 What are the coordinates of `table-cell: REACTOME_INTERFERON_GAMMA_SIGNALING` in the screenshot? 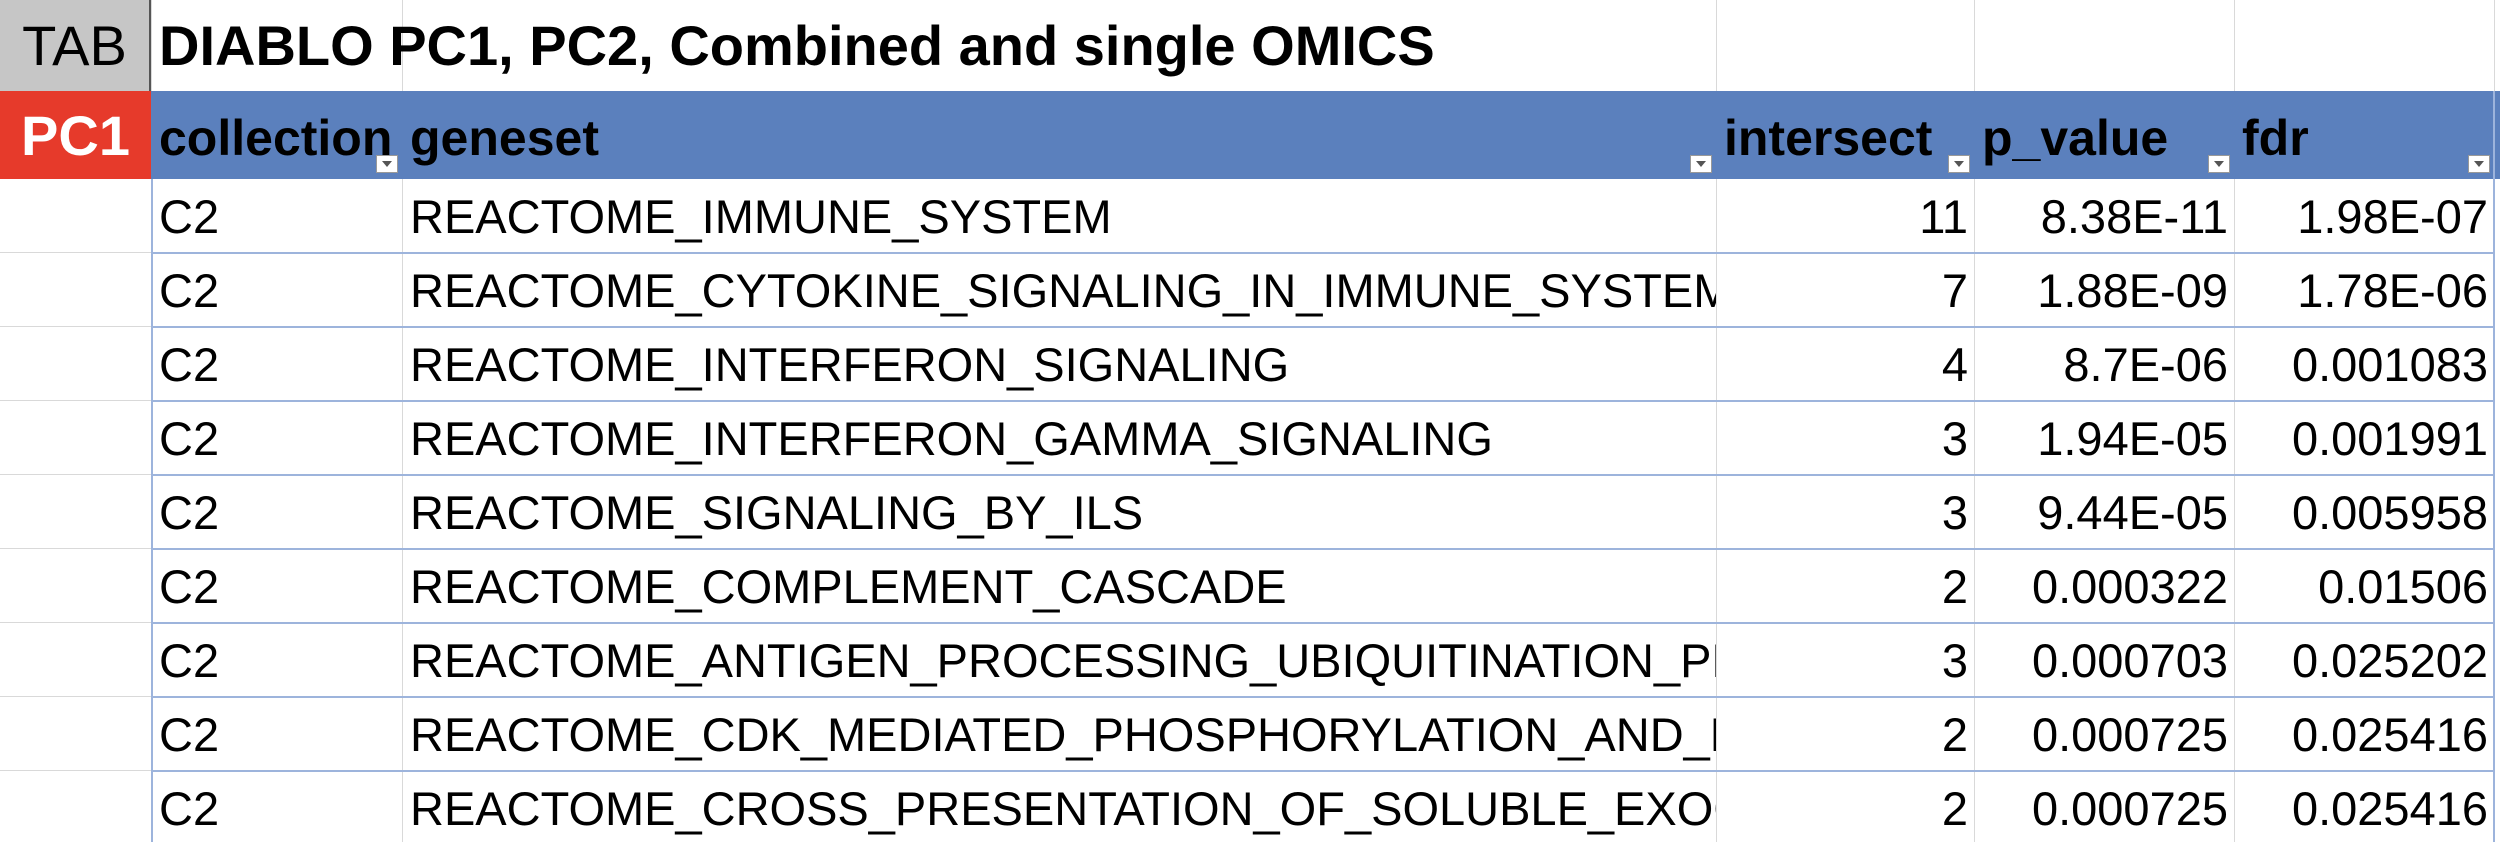 It's located at (951, 438).